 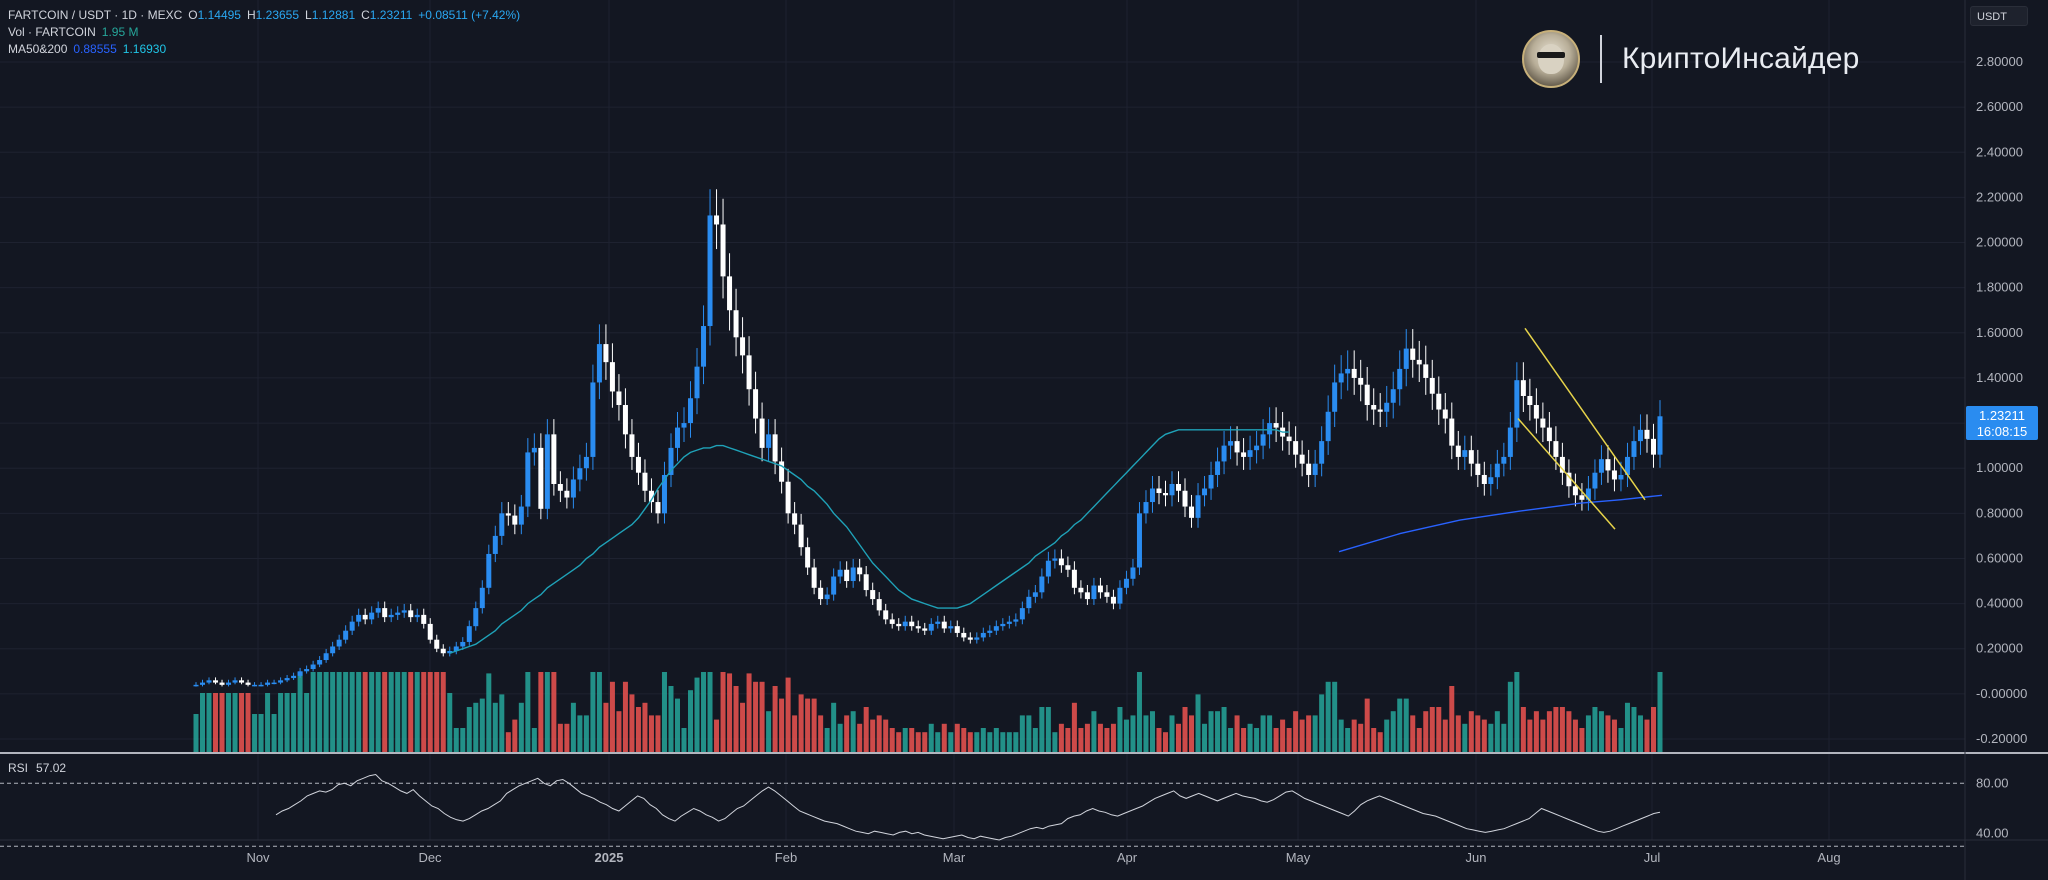 I want to click on price-tick-label: 0.40000, so click(x=1999, y=603).